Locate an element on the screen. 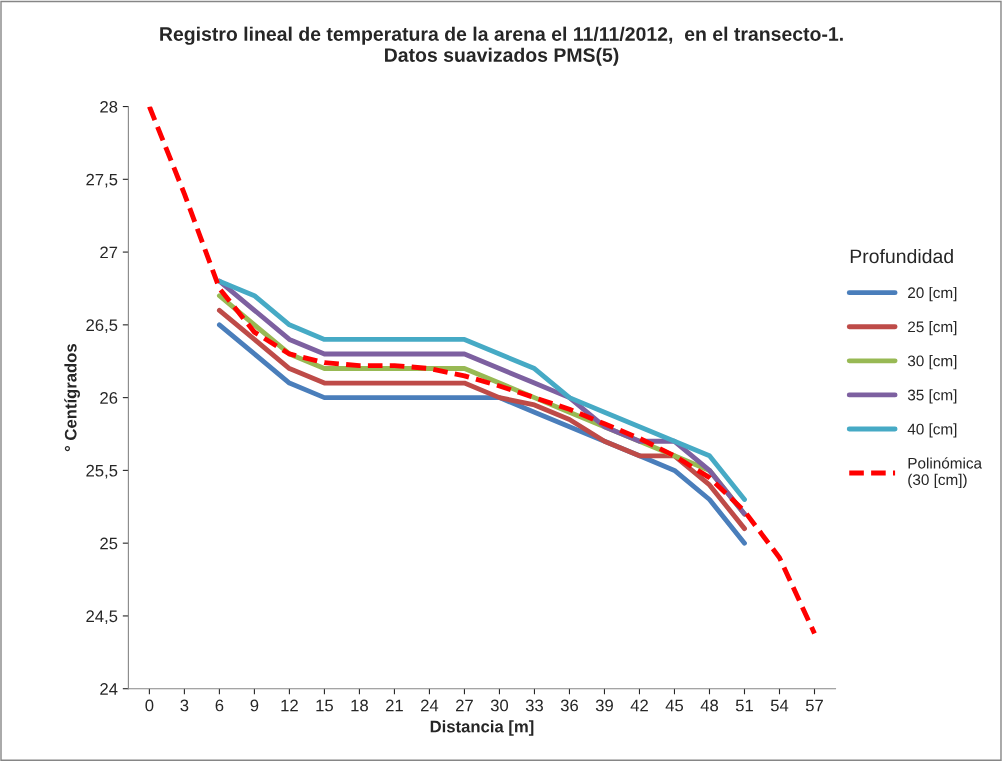 The width and height of the screenshot is (1003, 761). y-tick-label: 25,5 is located at coordinates (102, 471).